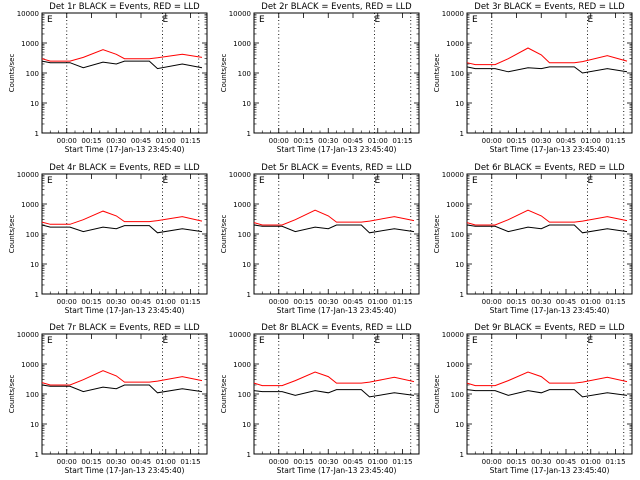 Image resolution: width=640 pixels, height=480 pixels. What do you see at coordinates (336, 328) in the screenshot?
I see `panel-title: Det 8r BLACK = Events, RED = LLD` at bounding box center [336, 328].